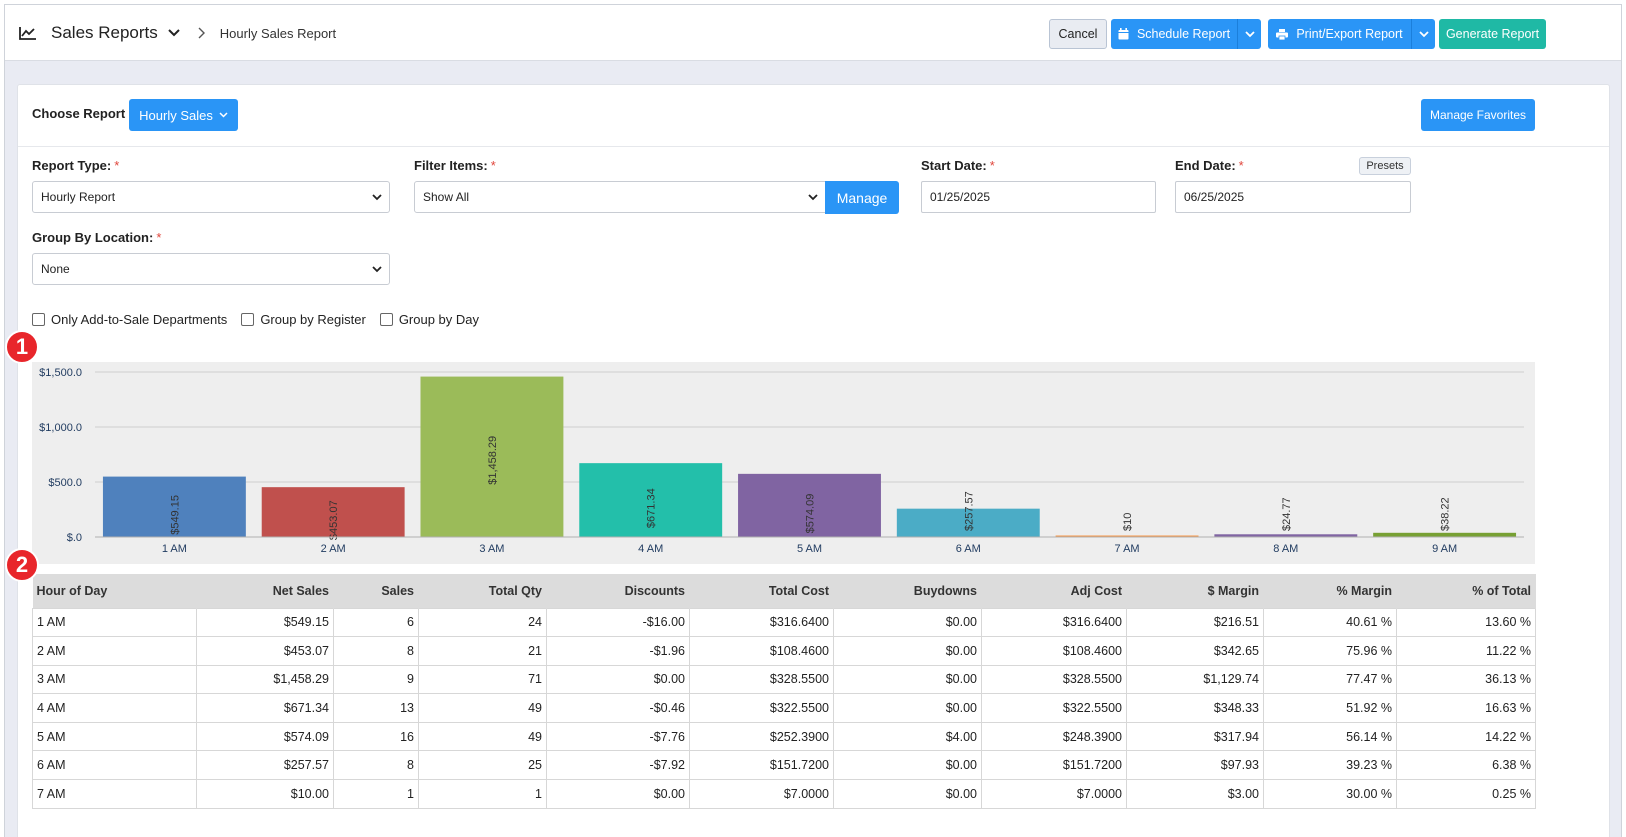 This screenshot has width=1626, height=837. Describe the element at coordinates (761, 591) in the screenshot. I see `column-header: Total Cost` at that location.